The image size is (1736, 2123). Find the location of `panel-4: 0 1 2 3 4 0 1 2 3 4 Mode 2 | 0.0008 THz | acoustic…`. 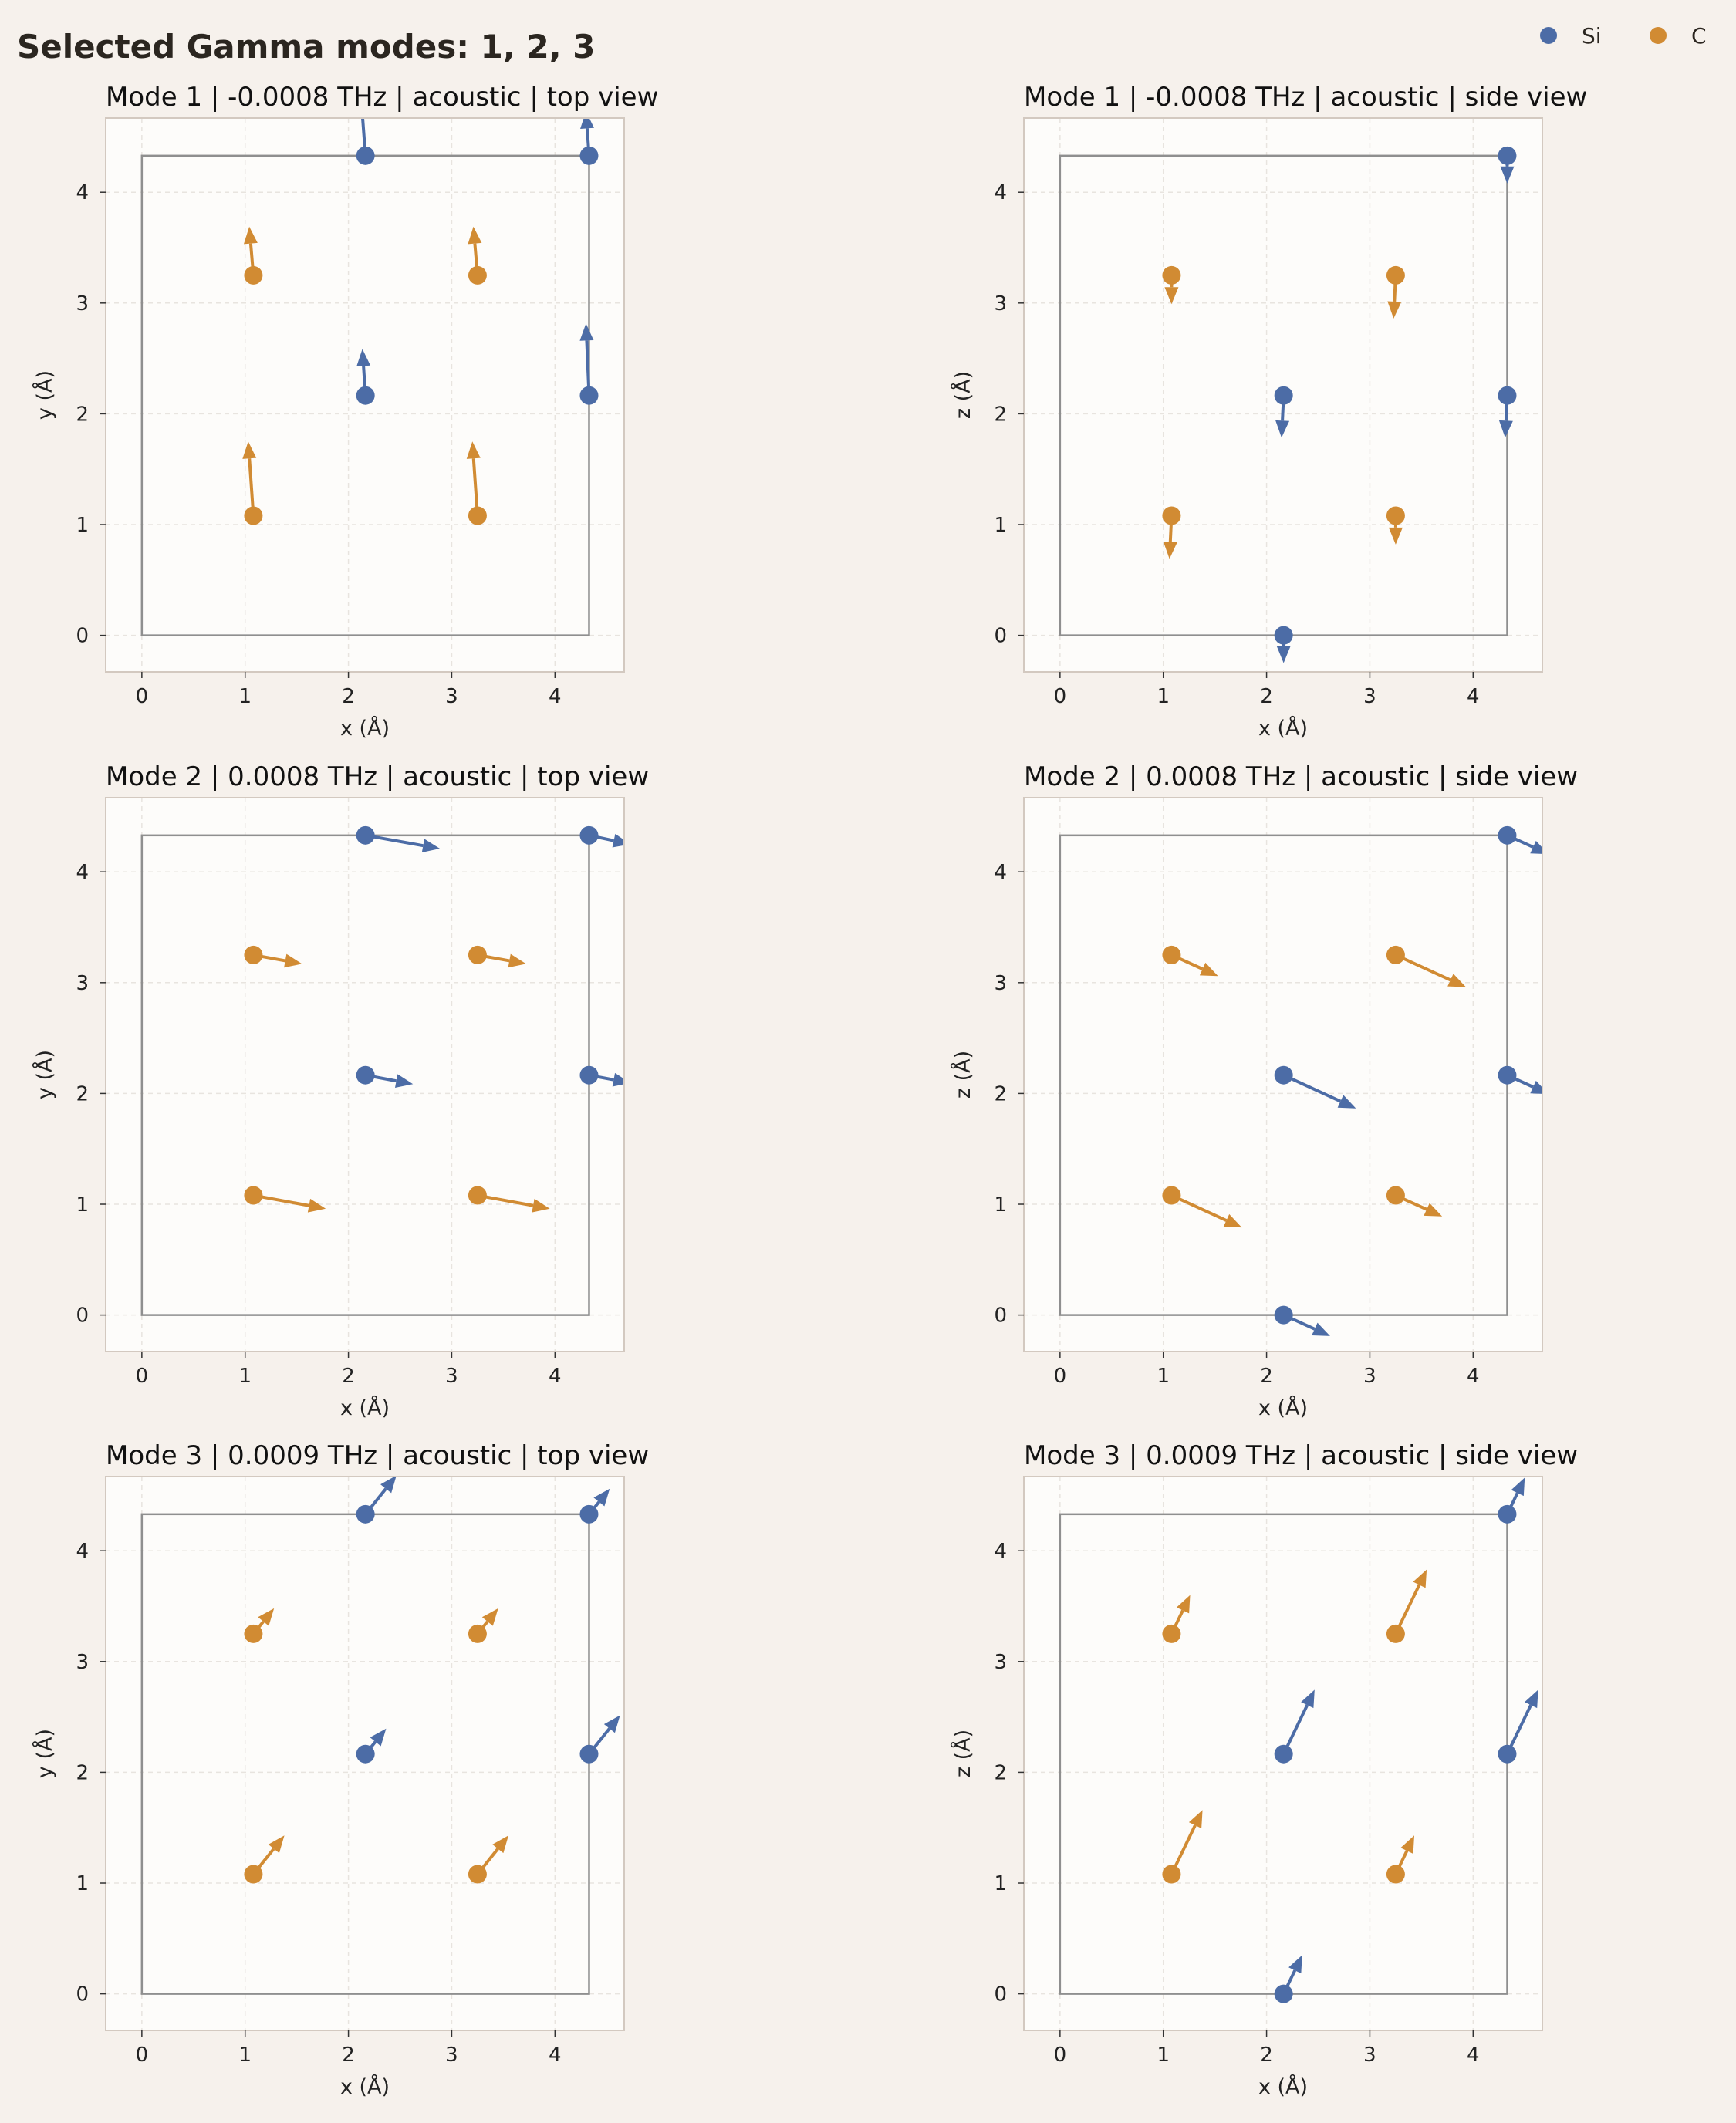

panel-4: 0 1 2 3 4 0 1 2 3 4 Mode 2 | 0.0008 THz | acoustic… is located at coordinates (1264, 1091).